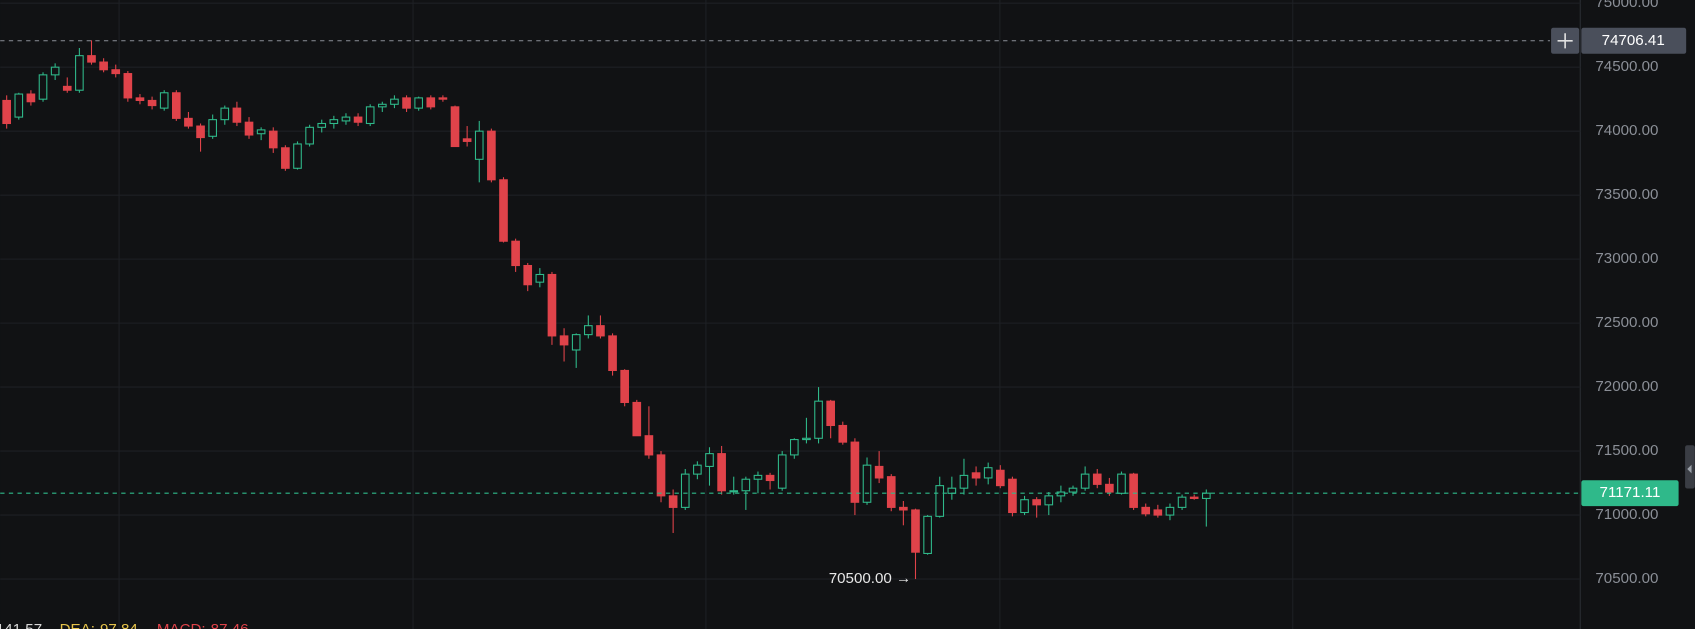 This screenshot has width=1695, height=629. I want to click on indicator-label: MACD:-87.46, so click(203, 625).